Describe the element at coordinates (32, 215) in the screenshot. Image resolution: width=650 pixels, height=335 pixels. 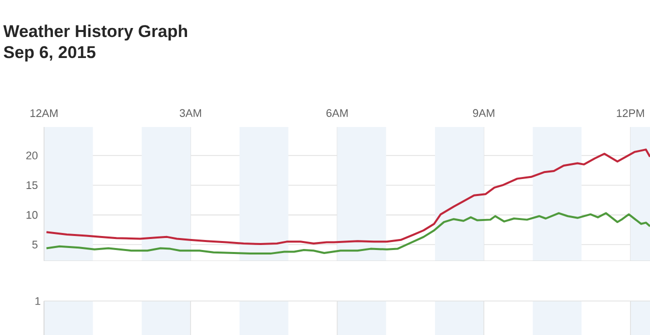
I see `y-tick-label: 10` at that location.